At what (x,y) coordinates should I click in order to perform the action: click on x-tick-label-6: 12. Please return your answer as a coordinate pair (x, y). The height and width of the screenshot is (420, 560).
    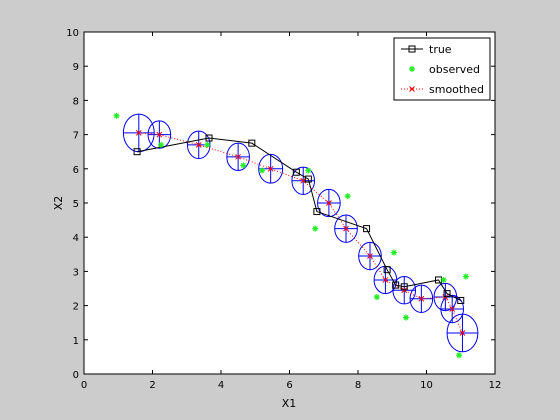
    Looking at the image, I should click on (495, 385).